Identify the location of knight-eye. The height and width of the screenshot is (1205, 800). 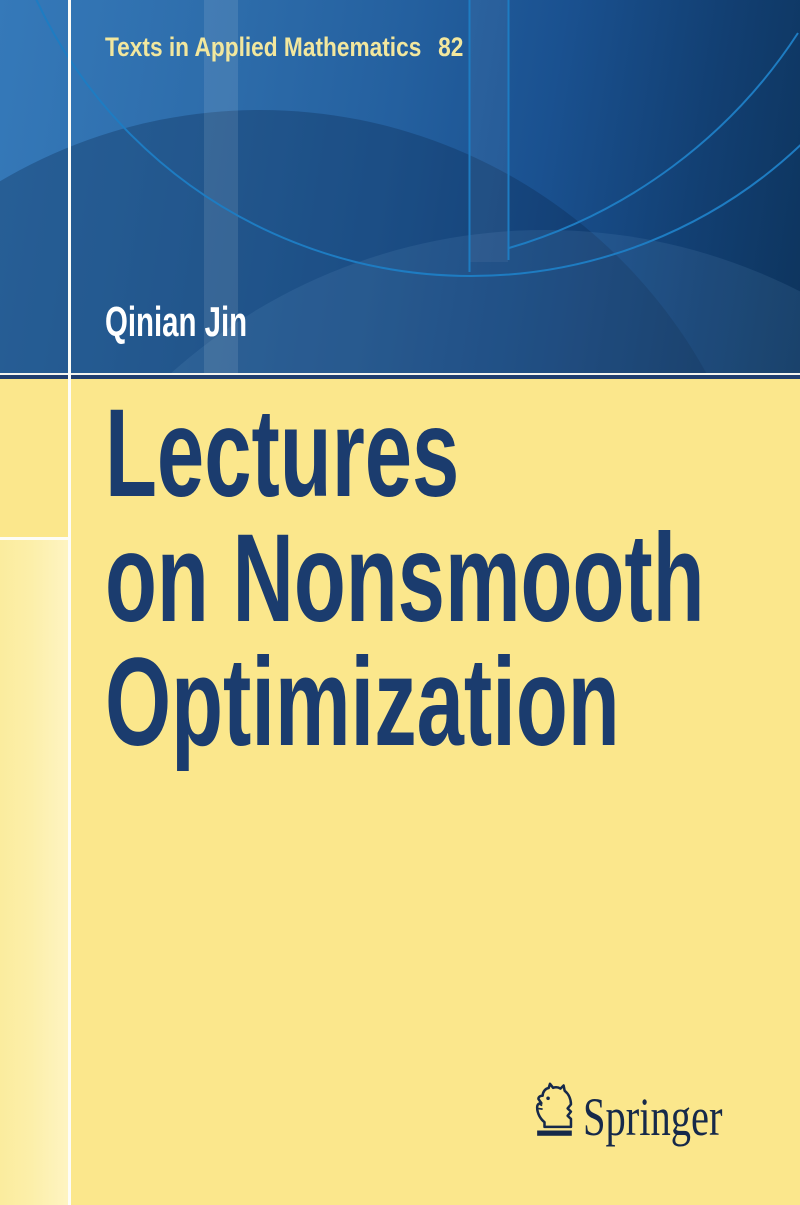
(548, 1098).